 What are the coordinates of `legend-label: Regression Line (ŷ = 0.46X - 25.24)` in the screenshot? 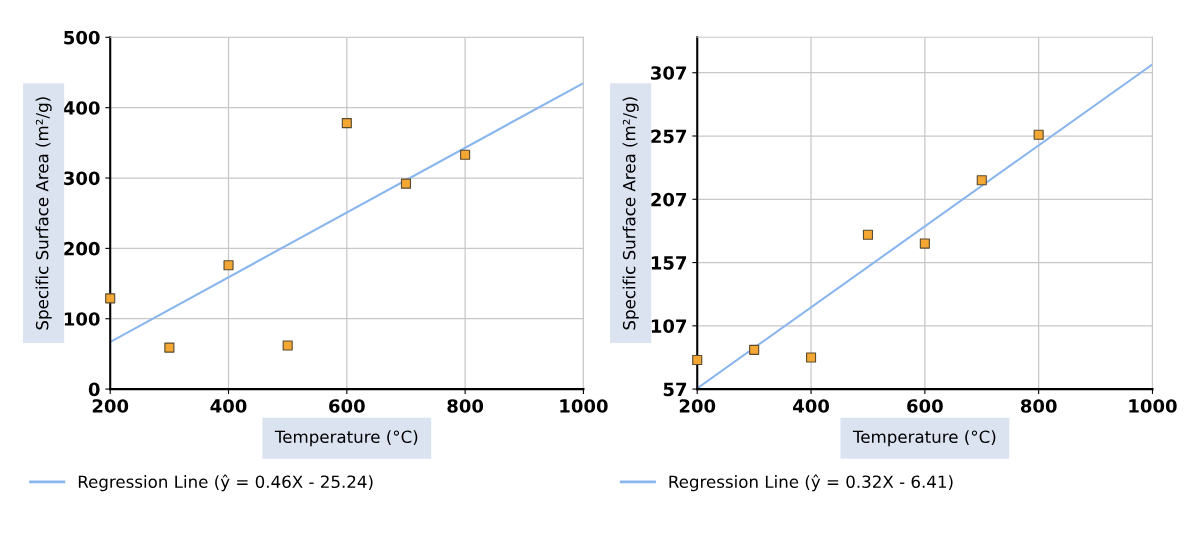 It's located at (225, 483).